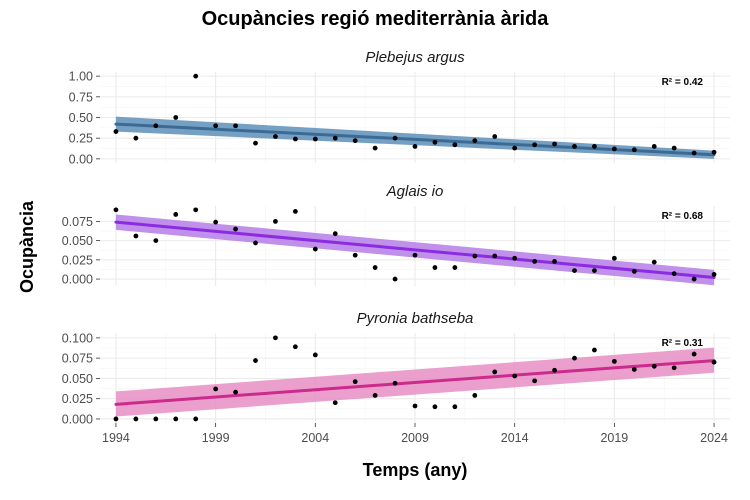 This screenshot has width=750, height=500. Describe the element at coordinates (415, 318) in the screenshot. I see `facet-title: Pyronia bathseba` at that location.